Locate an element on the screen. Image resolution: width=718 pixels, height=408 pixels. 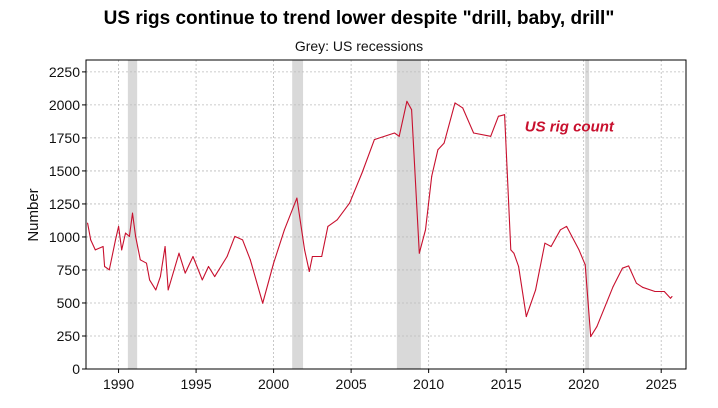
x-tick-label: 1995 is located at coordinates (195, 384).